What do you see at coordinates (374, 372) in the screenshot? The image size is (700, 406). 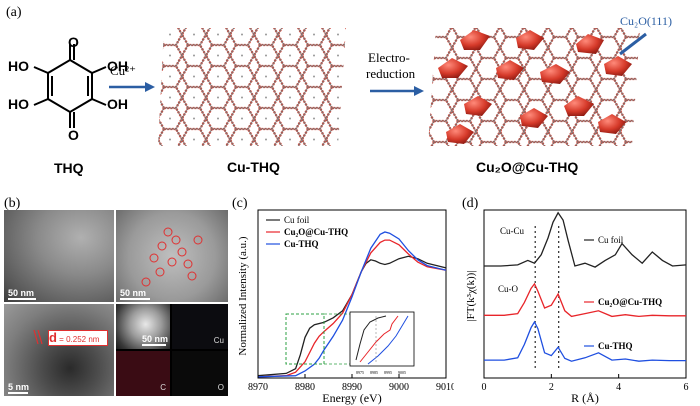 I see `inset-tick-1: 8985` at bounding box center [374, 372].